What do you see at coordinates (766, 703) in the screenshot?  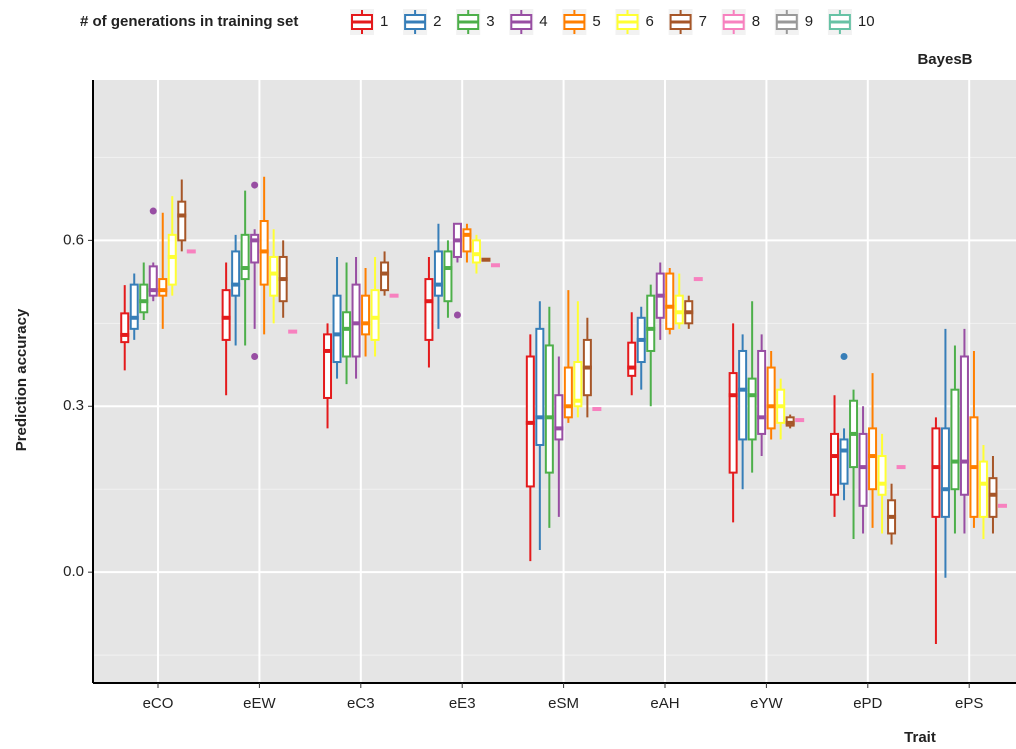 I see `x-tick-label: eYW` at bounding box center [766, 703].